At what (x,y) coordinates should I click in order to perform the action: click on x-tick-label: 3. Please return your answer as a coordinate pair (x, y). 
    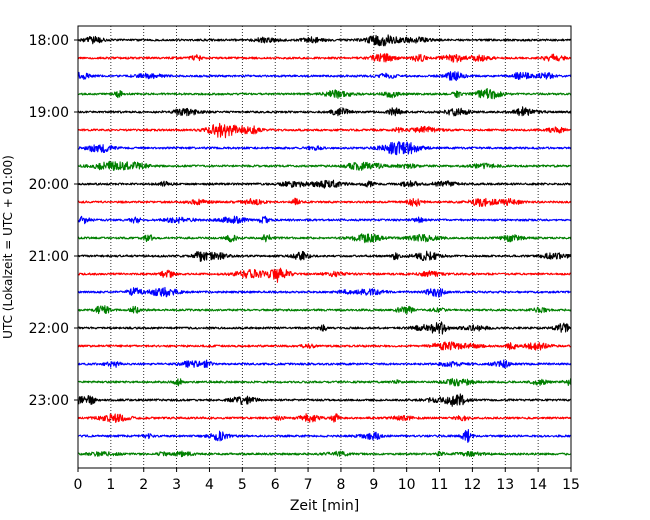
    Looking at the image, I should click on (176, 485).